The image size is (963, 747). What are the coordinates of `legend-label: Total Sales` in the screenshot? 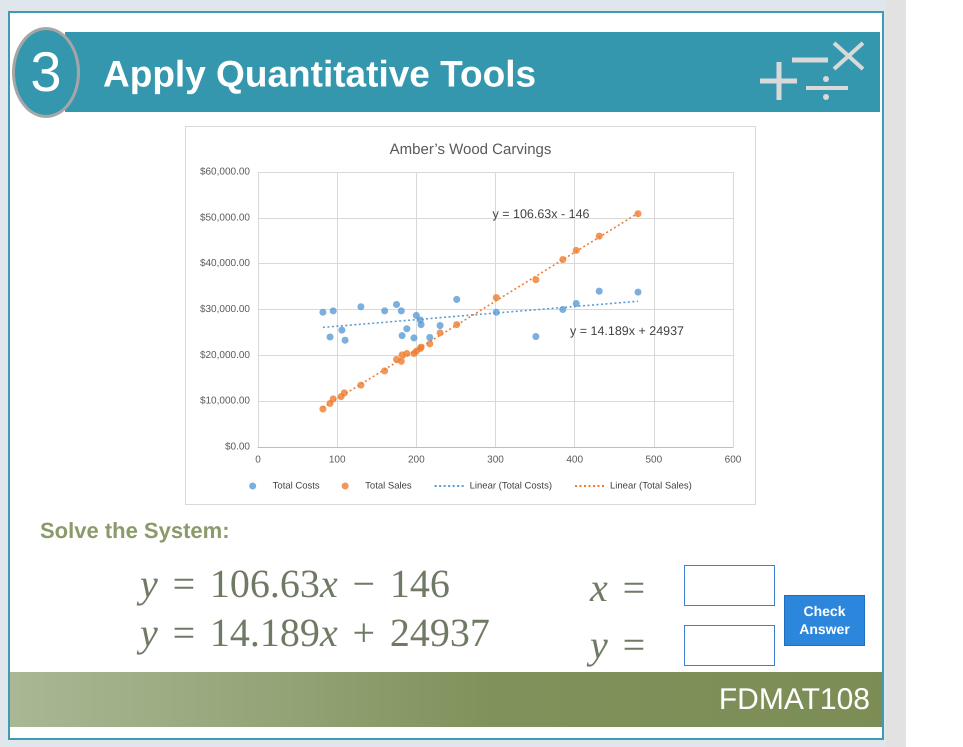 It's located at (388, 486).